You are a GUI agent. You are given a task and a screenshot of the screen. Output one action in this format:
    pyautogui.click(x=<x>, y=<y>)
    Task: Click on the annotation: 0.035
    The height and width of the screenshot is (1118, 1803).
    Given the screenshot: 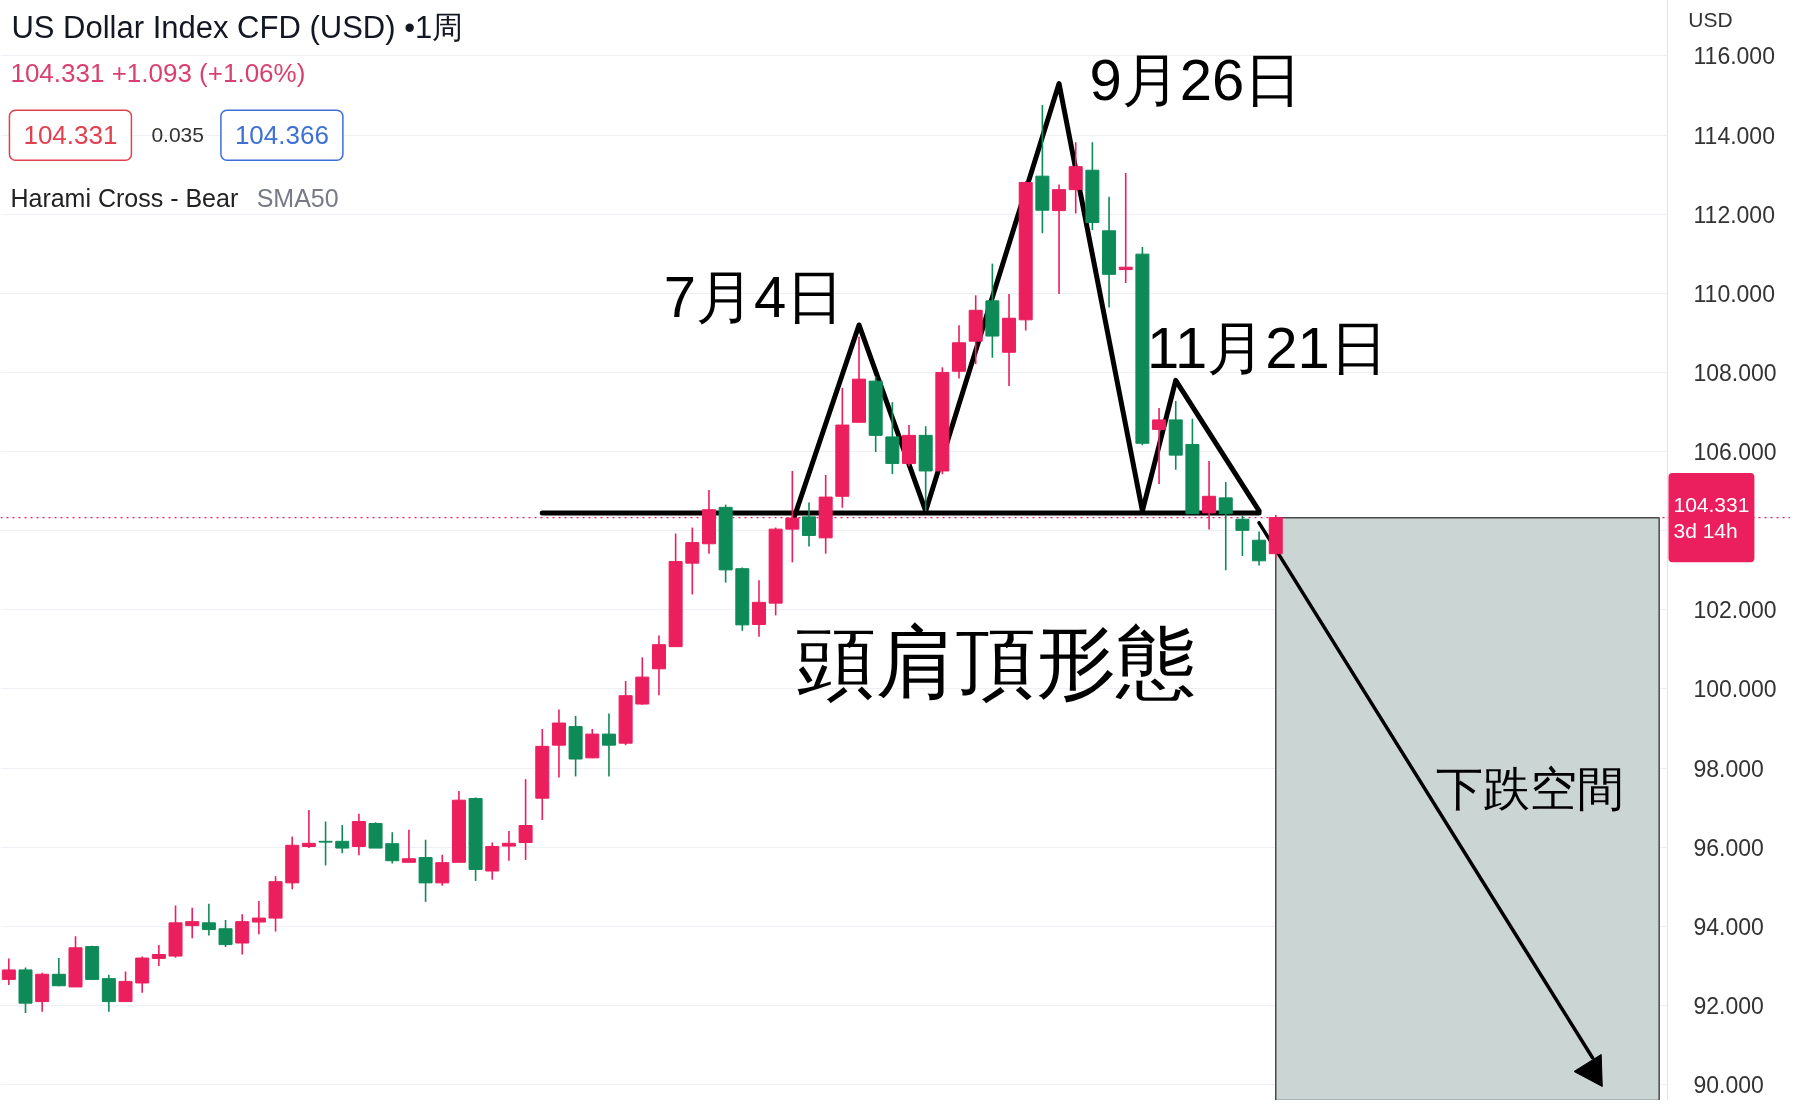 What is the action you would take?
    pyautogui.click(x=177, y=135)
    